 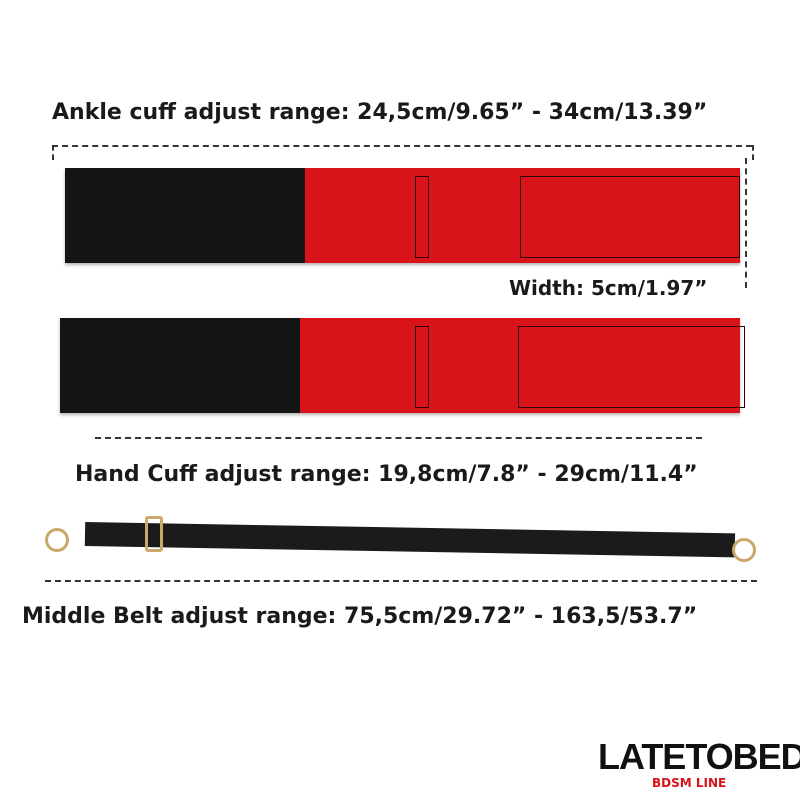 What do you see at coordinates (753, 152) in the screenshot?
I see `ankle-dimension-tick-right` at bounding box center [753, 152].